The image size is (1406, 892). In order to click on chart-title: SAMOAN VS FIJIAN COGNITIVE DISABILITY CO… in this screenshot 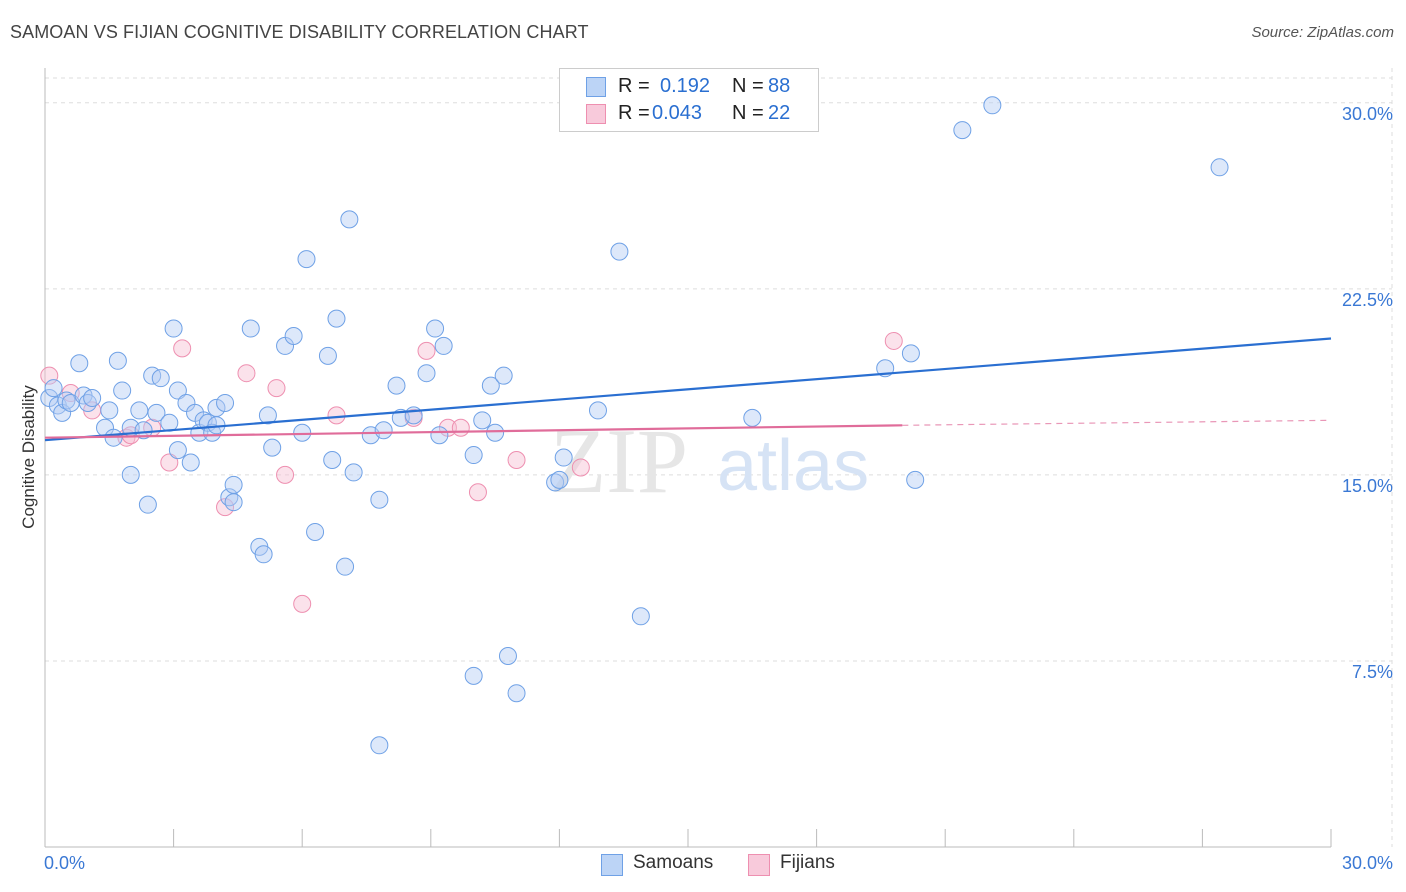, I will do `click(299, 32)`.